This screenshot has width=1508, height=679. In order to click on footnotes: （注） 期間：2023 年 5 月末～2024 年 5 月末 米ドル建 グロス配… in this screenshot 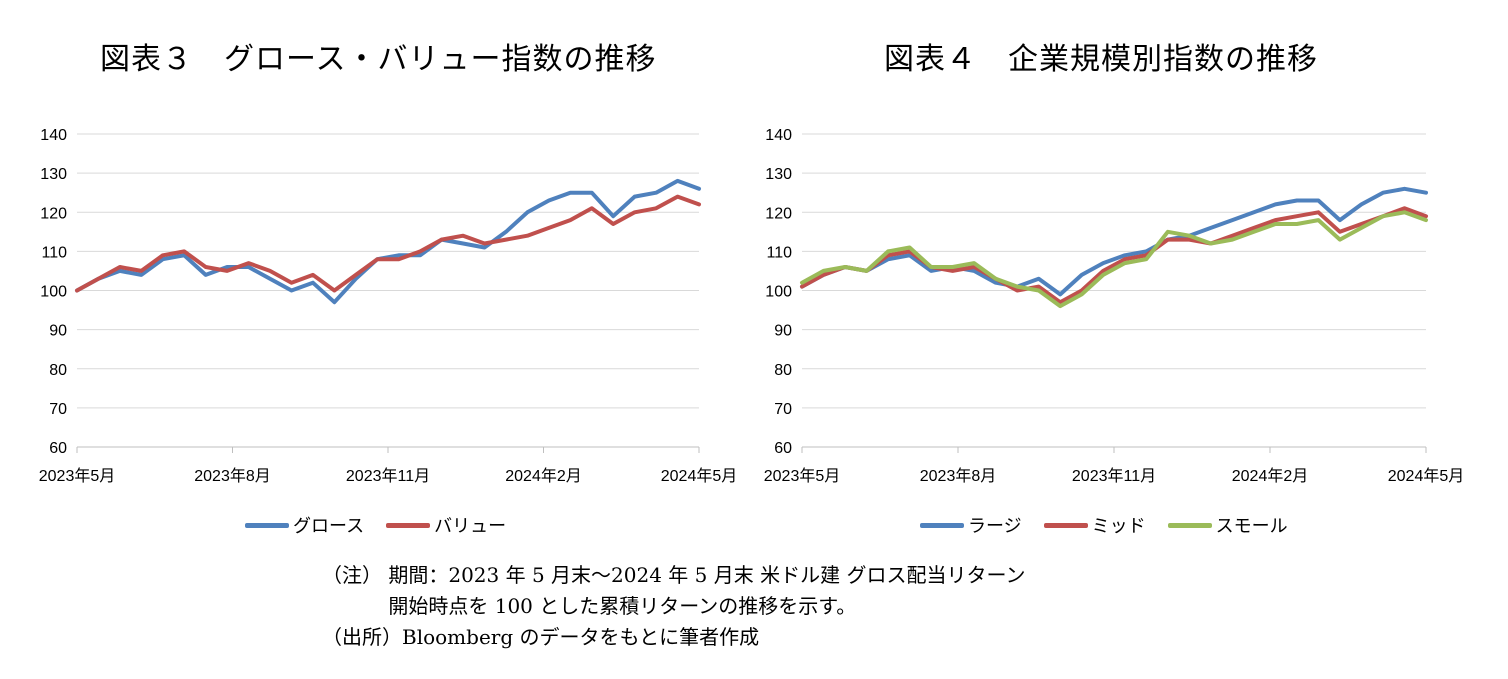, I will do `click(673, 606)`.